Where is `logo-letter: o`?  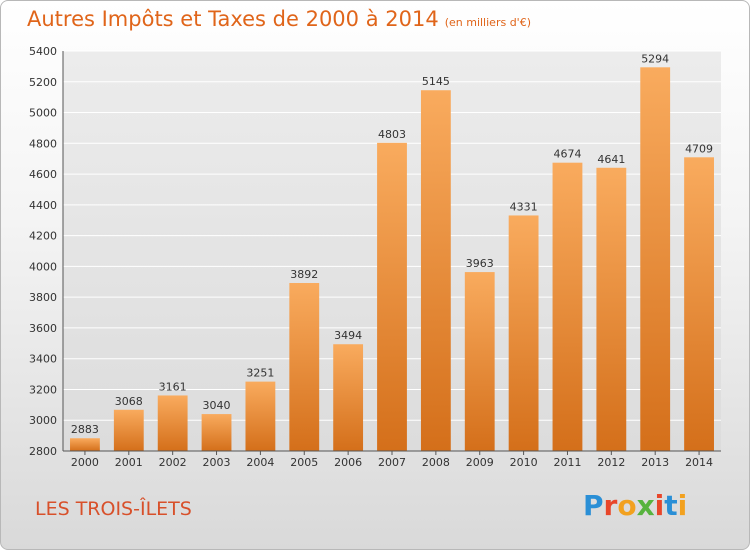 logo-letter: o is located at coordinates (627, 505).